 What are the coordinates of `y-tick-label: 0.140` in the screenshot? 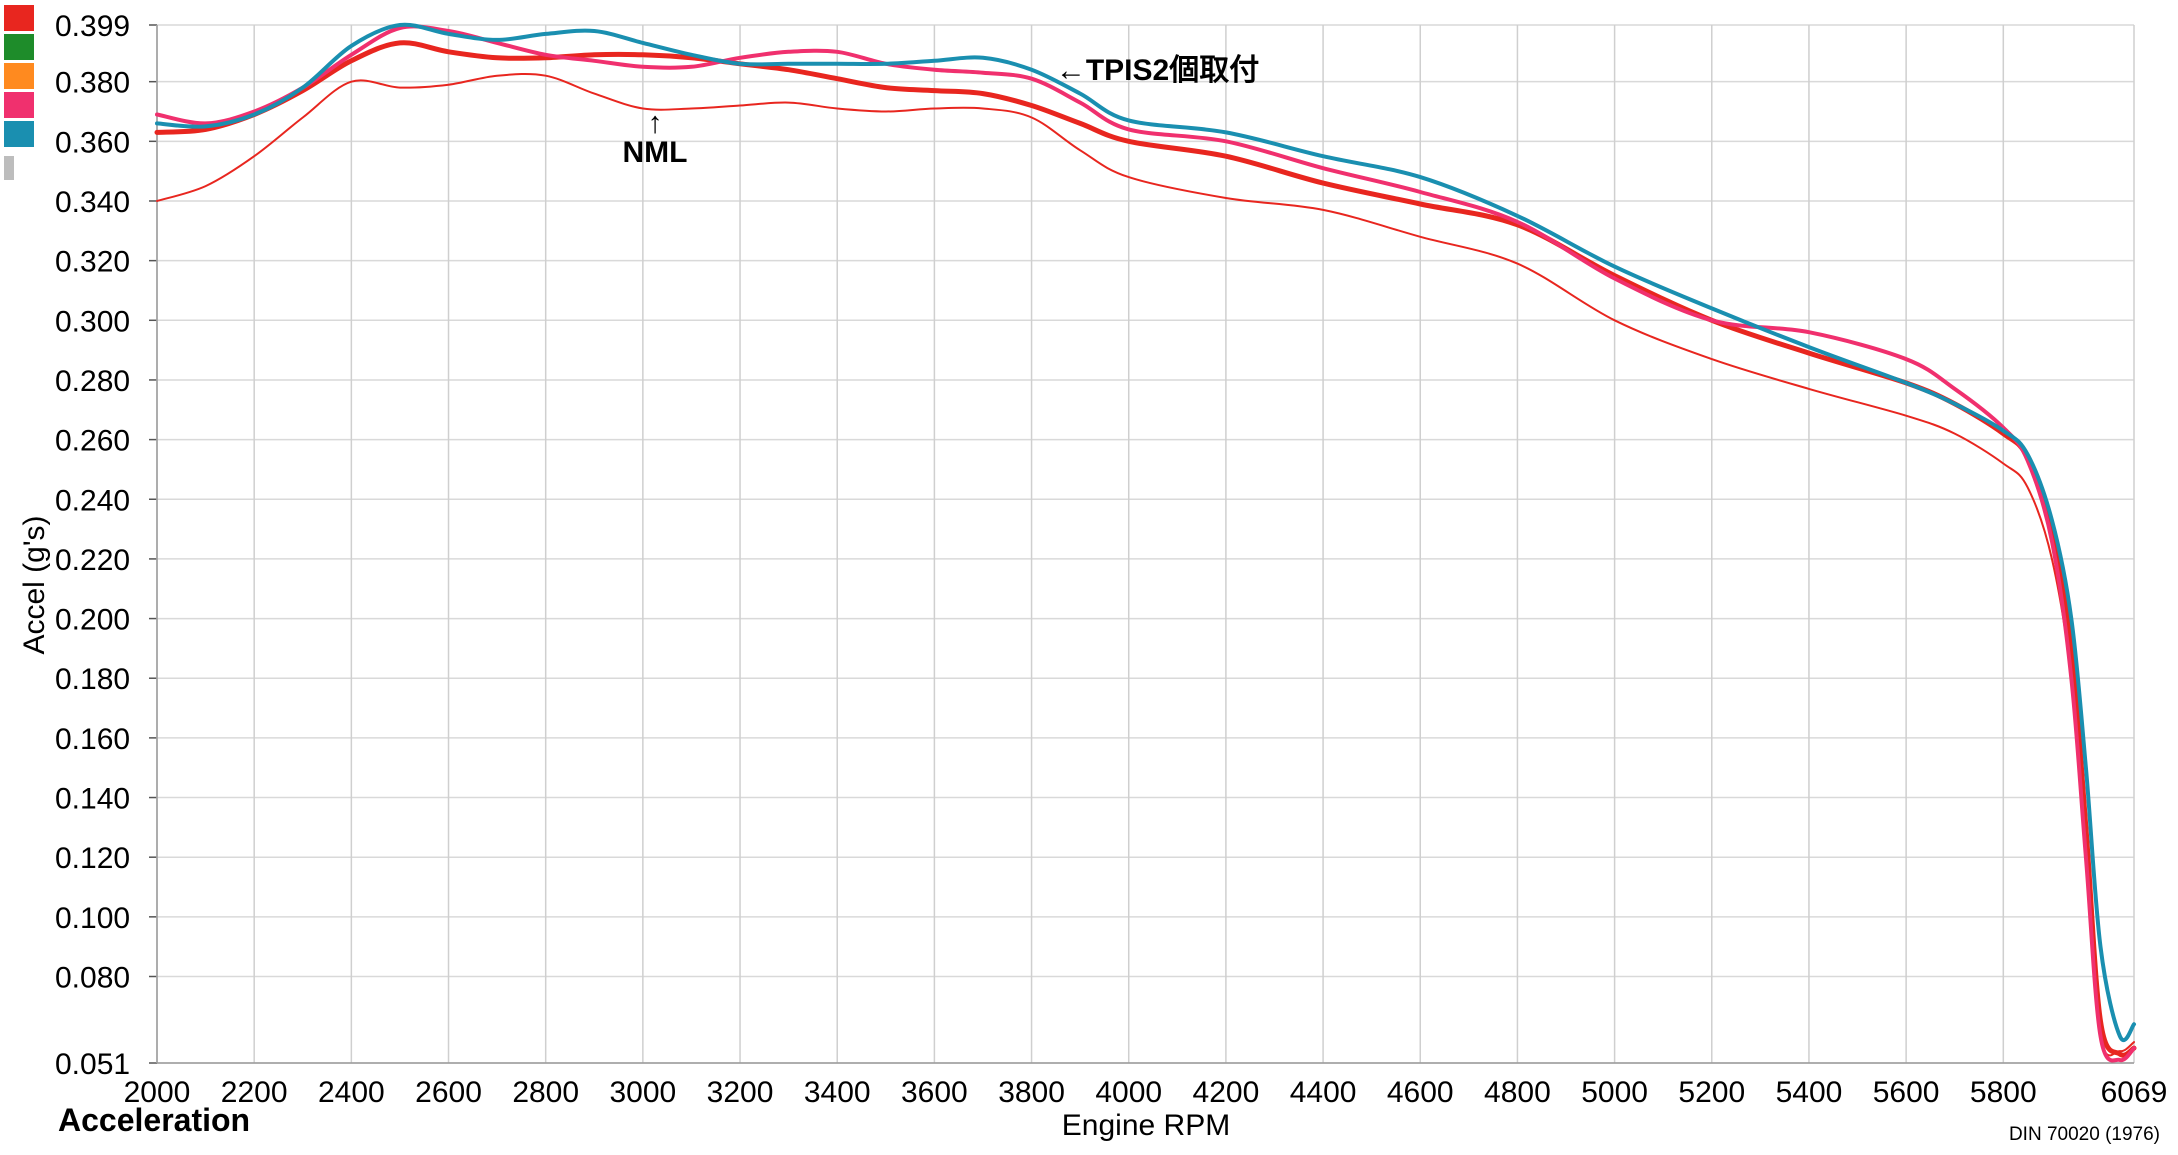 It's located at (92, 799).